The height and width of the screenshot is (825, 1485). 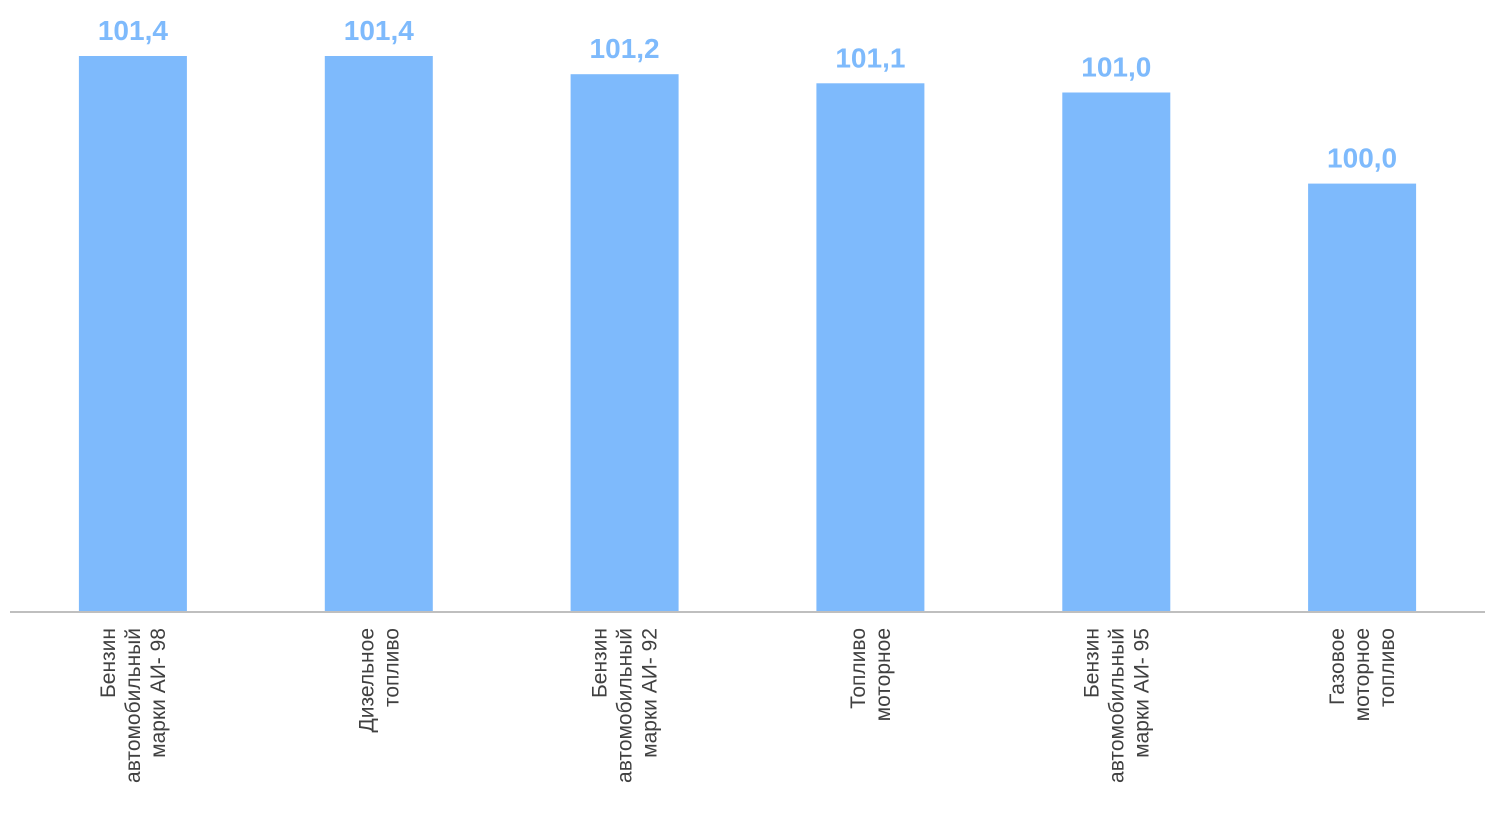 I want to click on bar-value-label: 100,0, so click(x=1362, y=158).